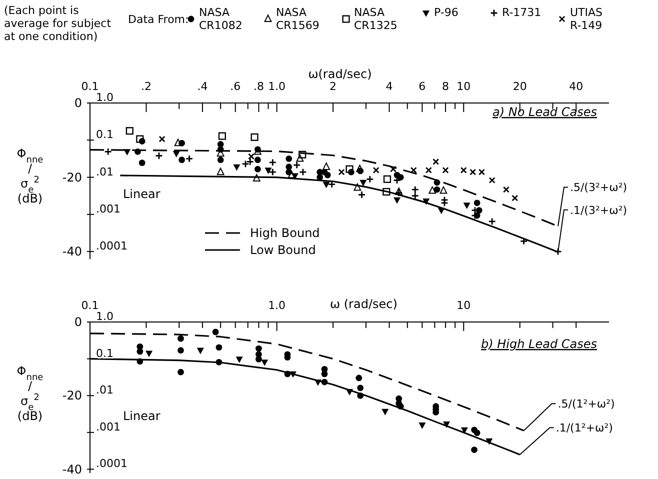 The image size is (658, 479). What do you see at coordinates (376, 19) in the screenshot?
I see `legend-label: NASA CR1325` at bounding box center [376, 19].